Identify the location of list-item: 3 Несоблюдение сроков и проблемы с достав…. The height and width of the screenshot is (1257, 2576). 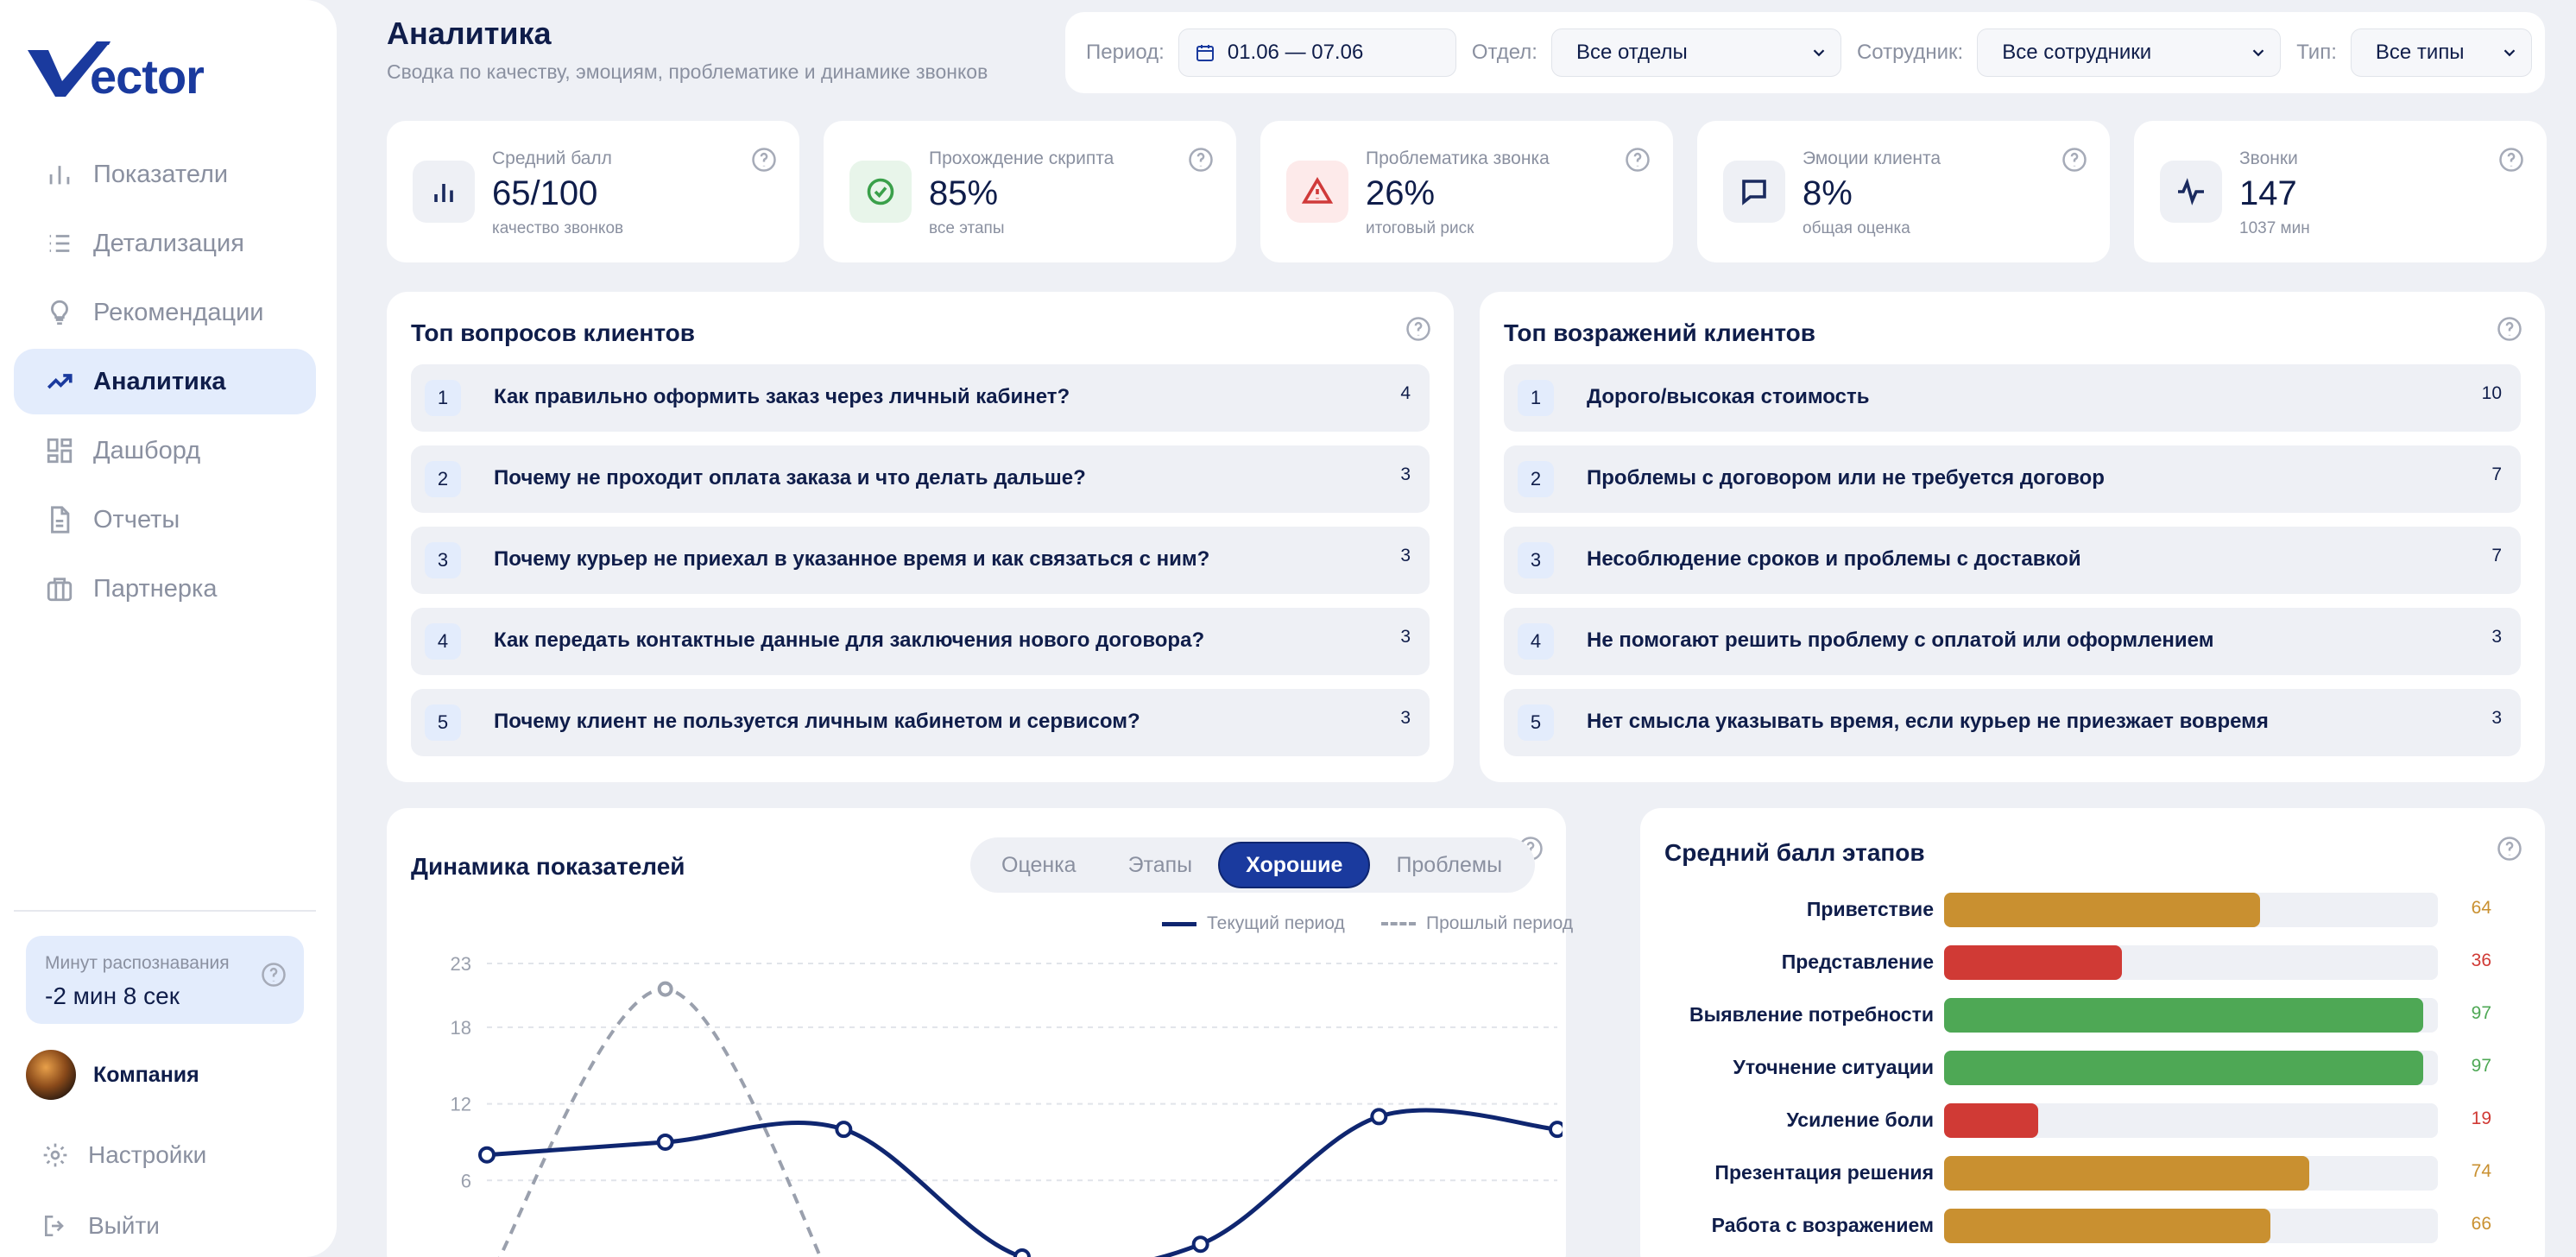
(2012, 561).